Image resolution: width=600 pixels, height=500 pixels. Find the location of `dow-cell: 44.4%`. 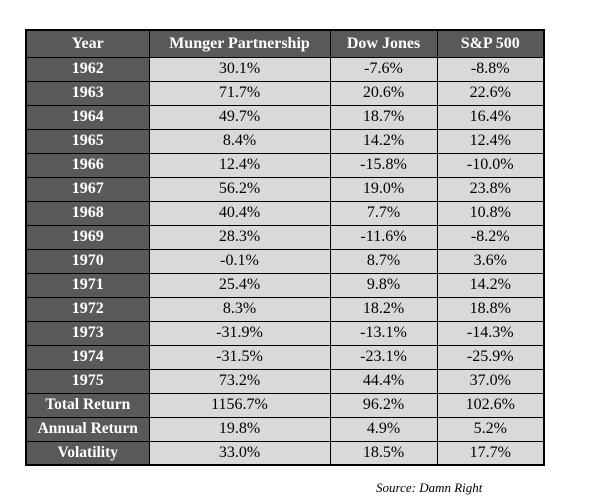

dow-cell: 44.4% is located at coordinates (383, 381).